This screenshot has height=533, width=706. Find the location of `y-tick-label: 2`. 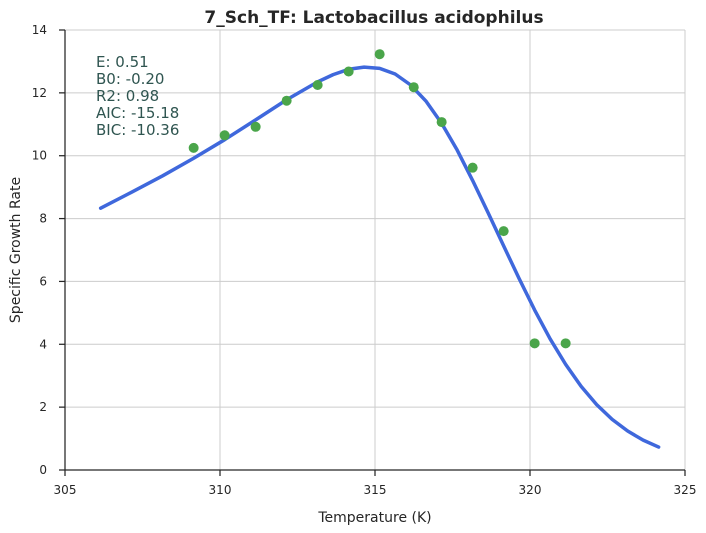

y-tick-label: 2 is located at coordinates (43, 407).